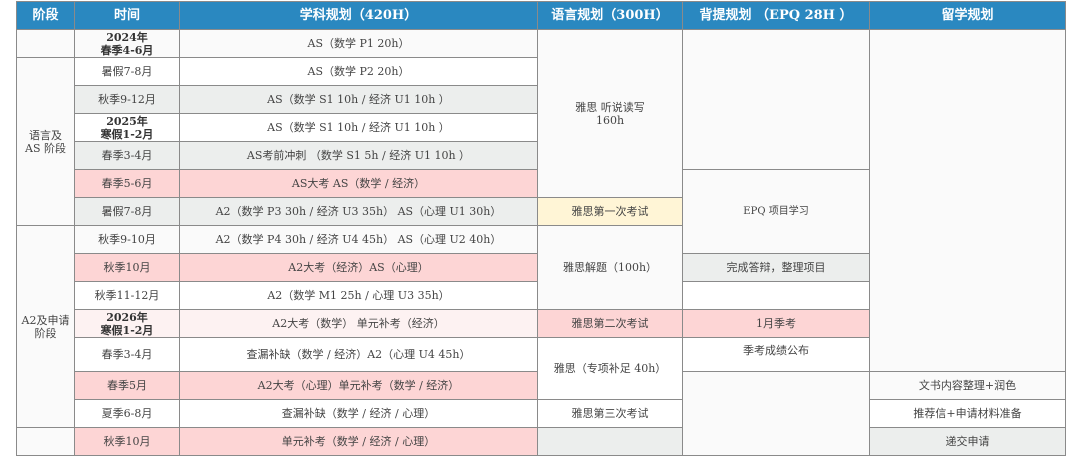  I want to click on time-year: 2024年, so click(127, 37).